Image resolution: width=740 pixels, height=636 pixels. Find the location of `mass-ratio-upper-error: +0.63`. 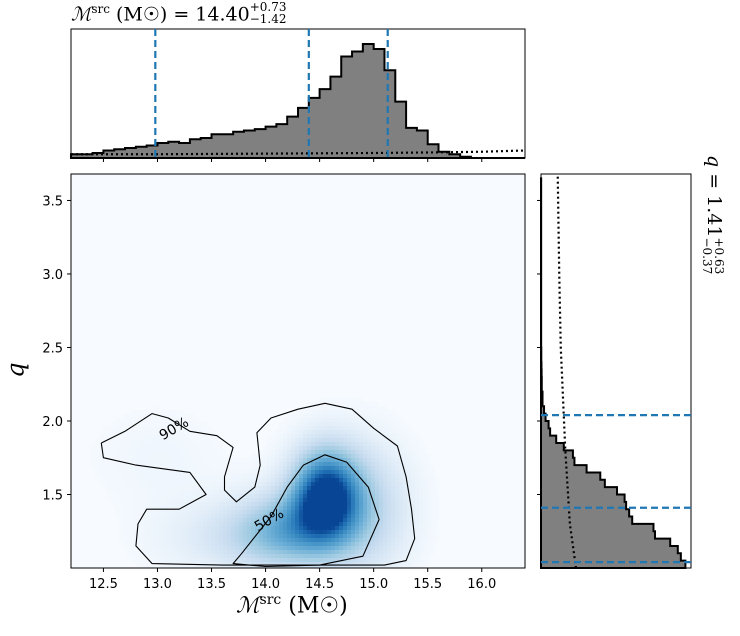

mass-ratio-upper-error: +0.63 is located at coordinates (719, 256).